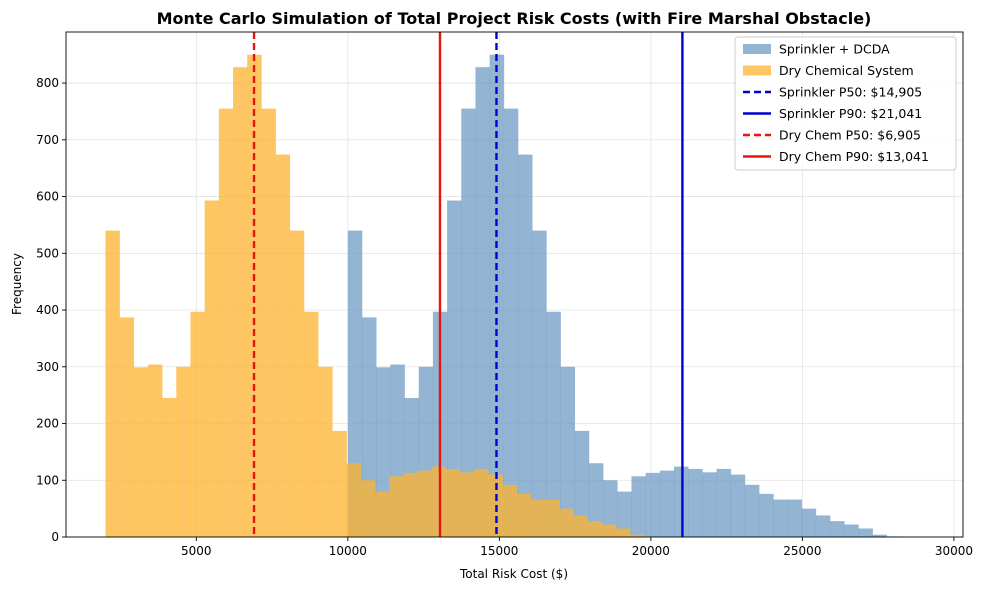 This screenshot has height=590, width=989. I want to click on x-tick-label: 15000, so click(499, 551).